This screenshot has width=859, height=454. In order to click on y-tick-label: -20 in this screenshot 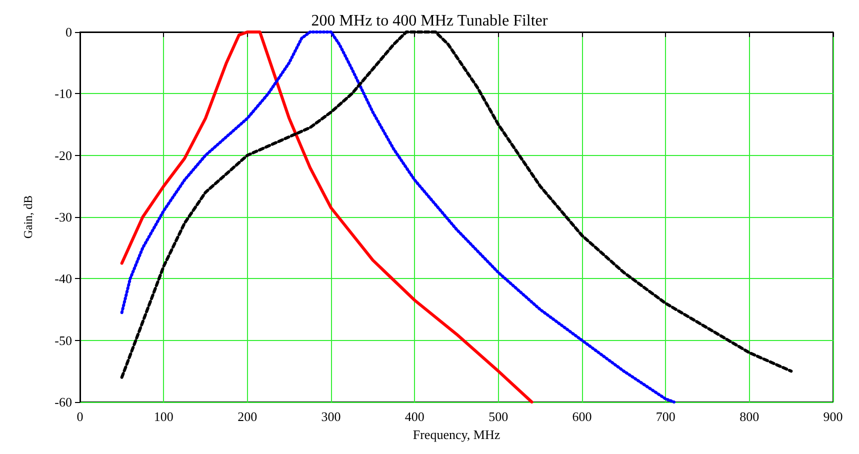, I will do `click(63, 155)`.